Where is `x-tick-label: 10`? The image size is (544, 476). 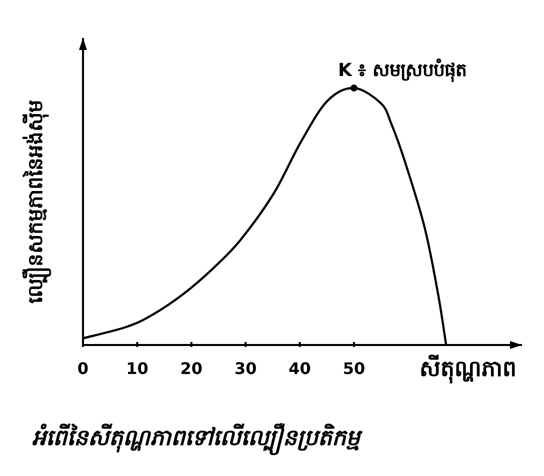 x-tick-label: 10 is located at coordinates (137, 368).